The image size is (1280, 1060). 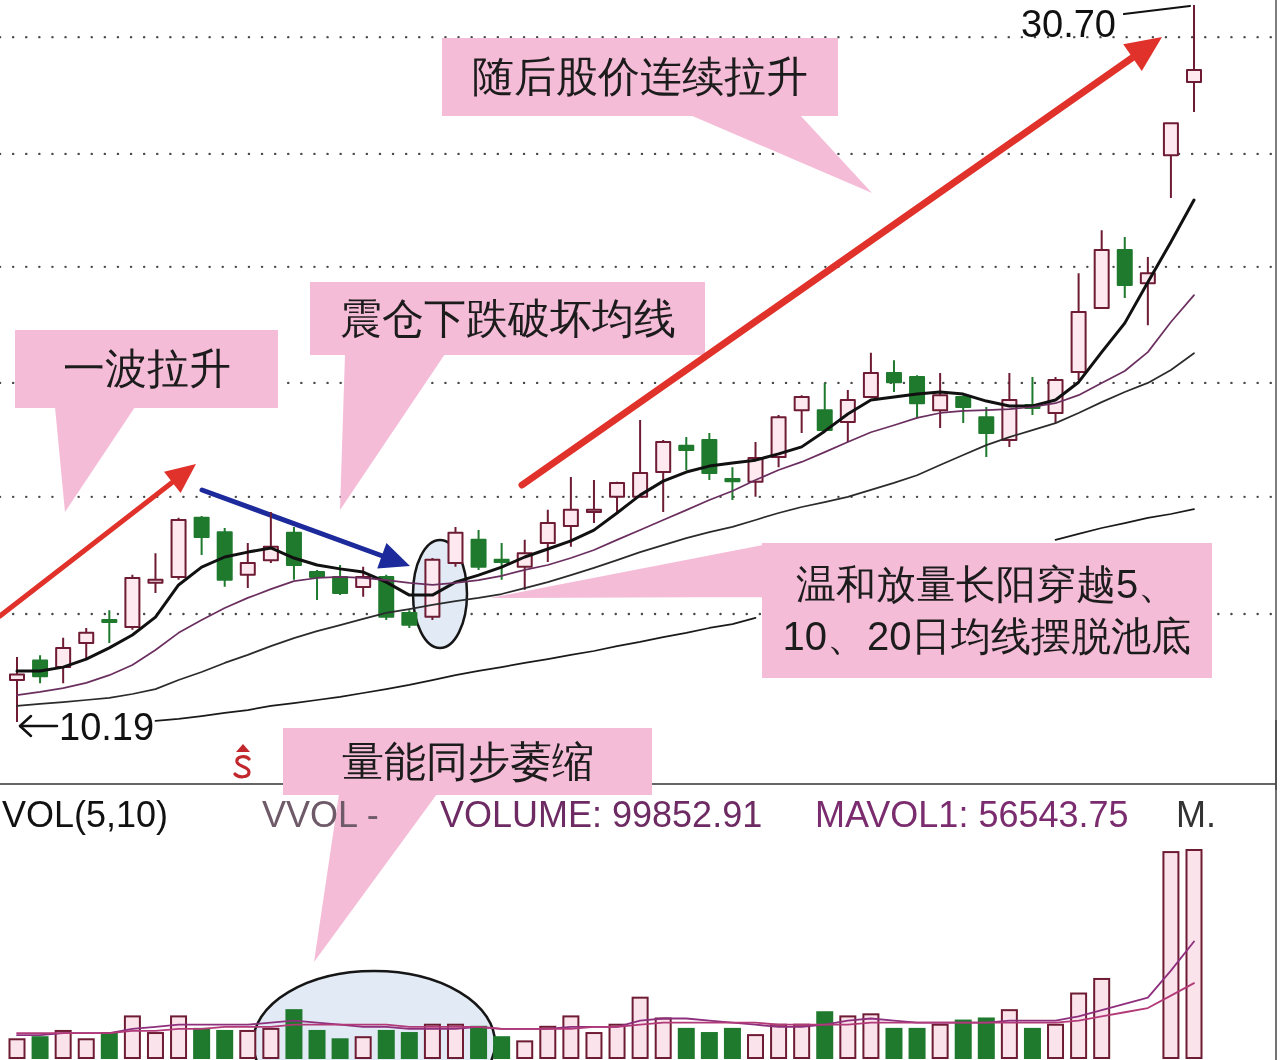 What do you see at coordinates (1196, 814) in the screenshot?
I see `text: M.` at bounding box center [1196, 814].